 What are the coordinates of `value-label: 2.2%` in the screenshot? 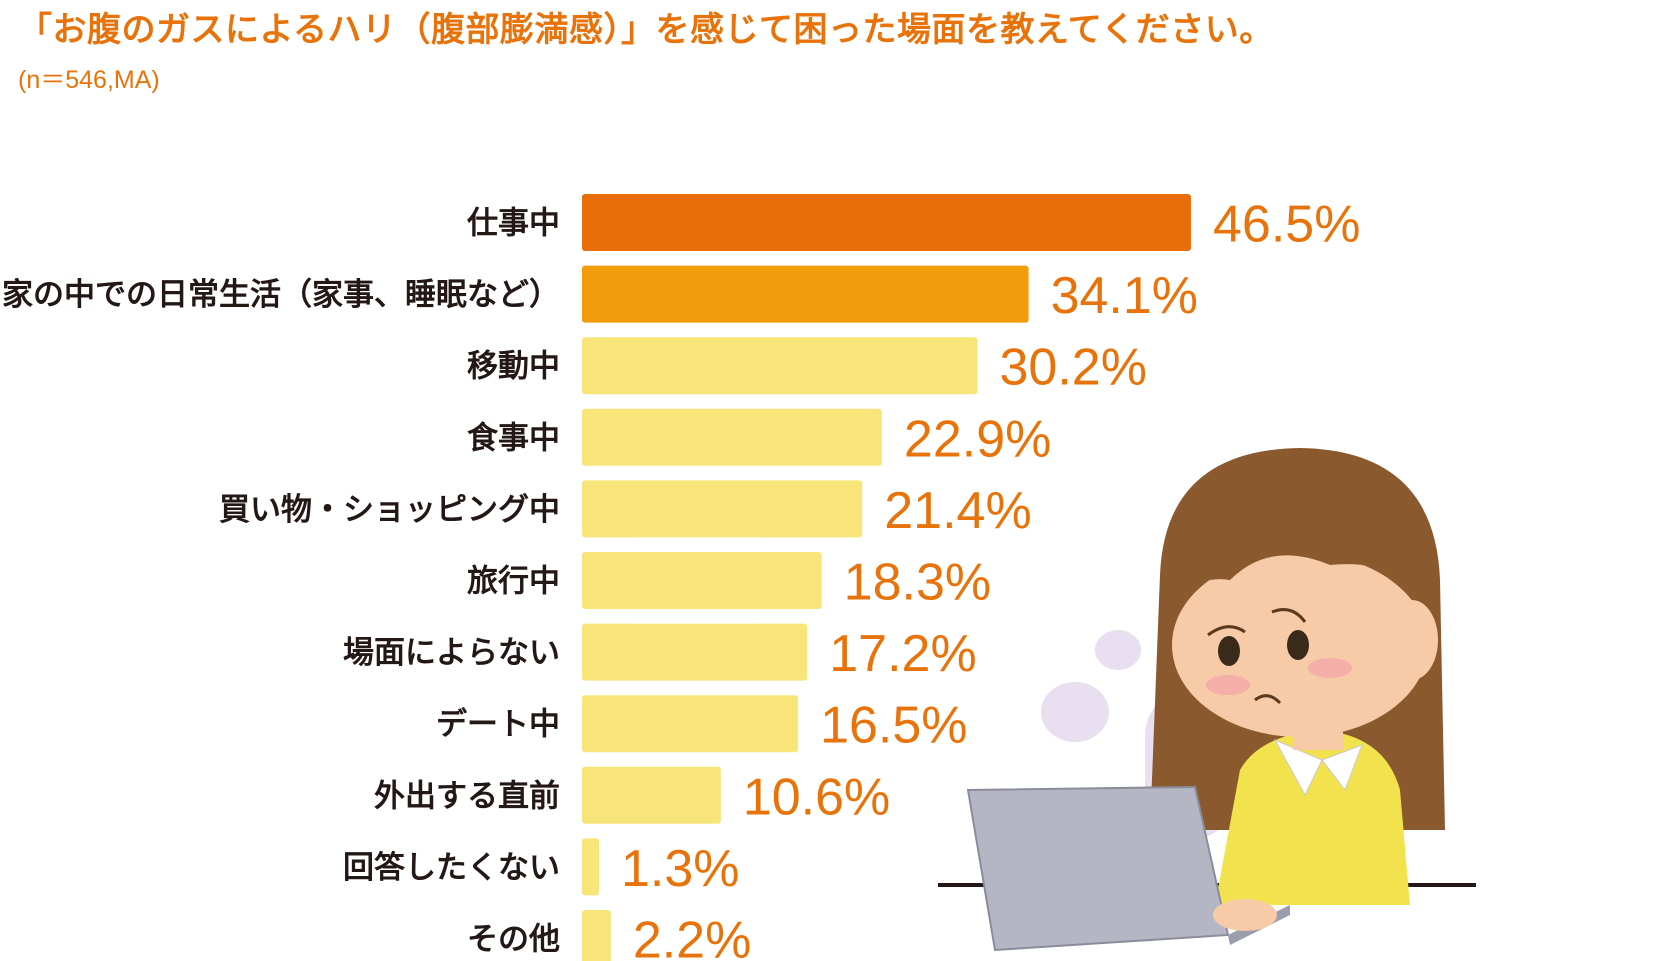 It's located at (692, 936).